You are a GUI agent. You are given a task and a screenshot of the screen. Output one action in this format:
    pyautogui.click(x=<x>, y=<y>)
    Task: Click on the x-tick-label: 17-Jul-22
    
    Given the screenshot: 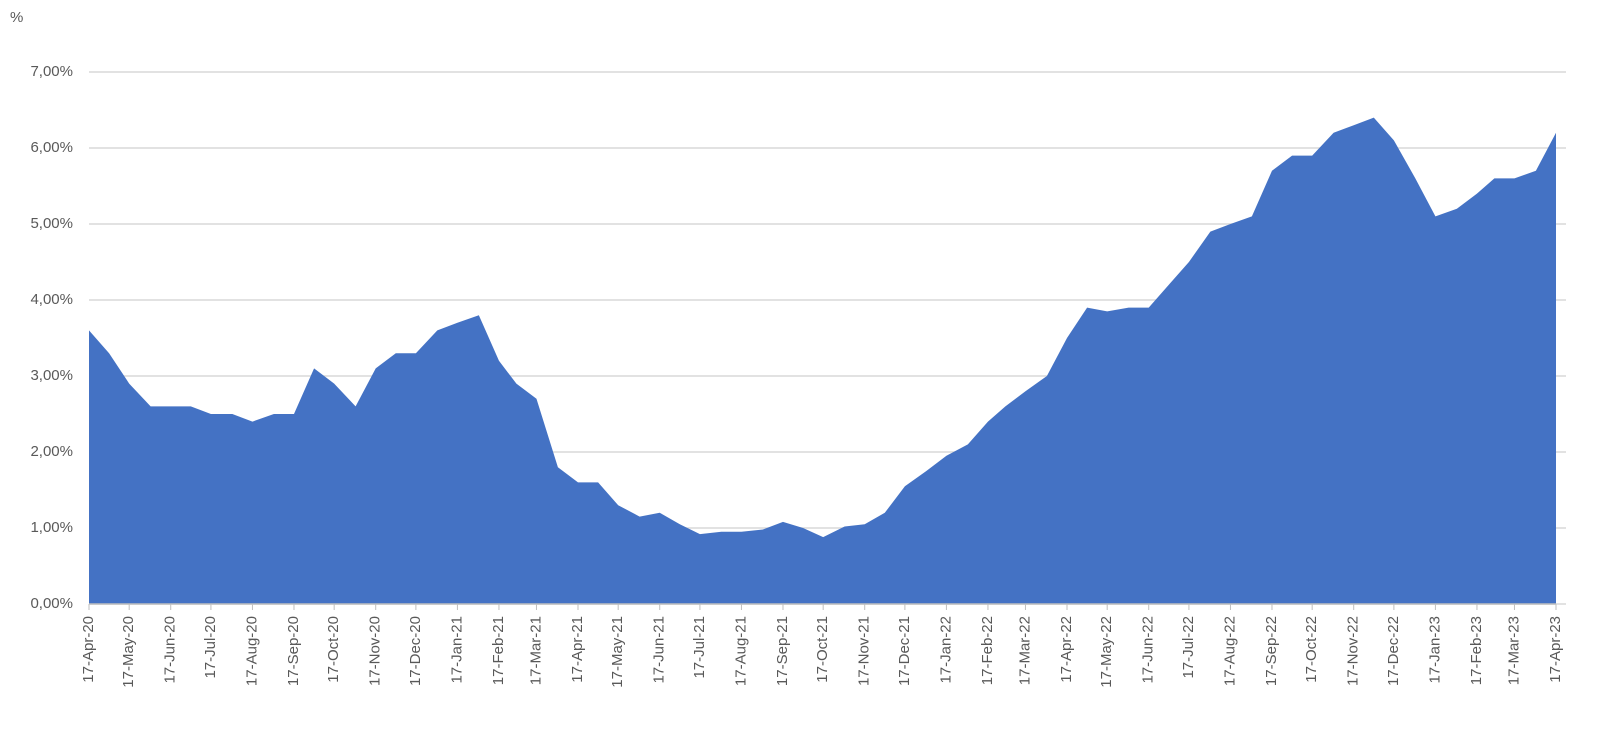 What is the action you would take?
    pyautogui.click(x=1188, y=647)
    